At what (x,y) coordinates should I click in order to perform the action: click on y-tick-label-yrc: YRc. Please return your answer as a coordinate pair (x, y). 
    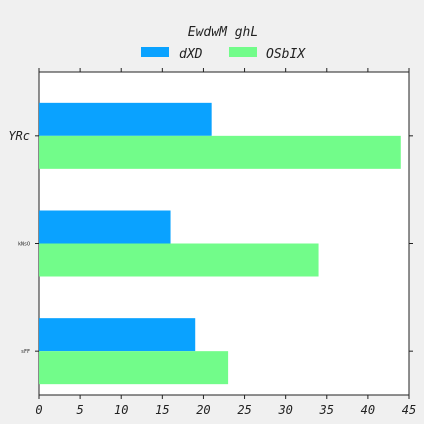
    Looking at the image, I should click on (19, 136).